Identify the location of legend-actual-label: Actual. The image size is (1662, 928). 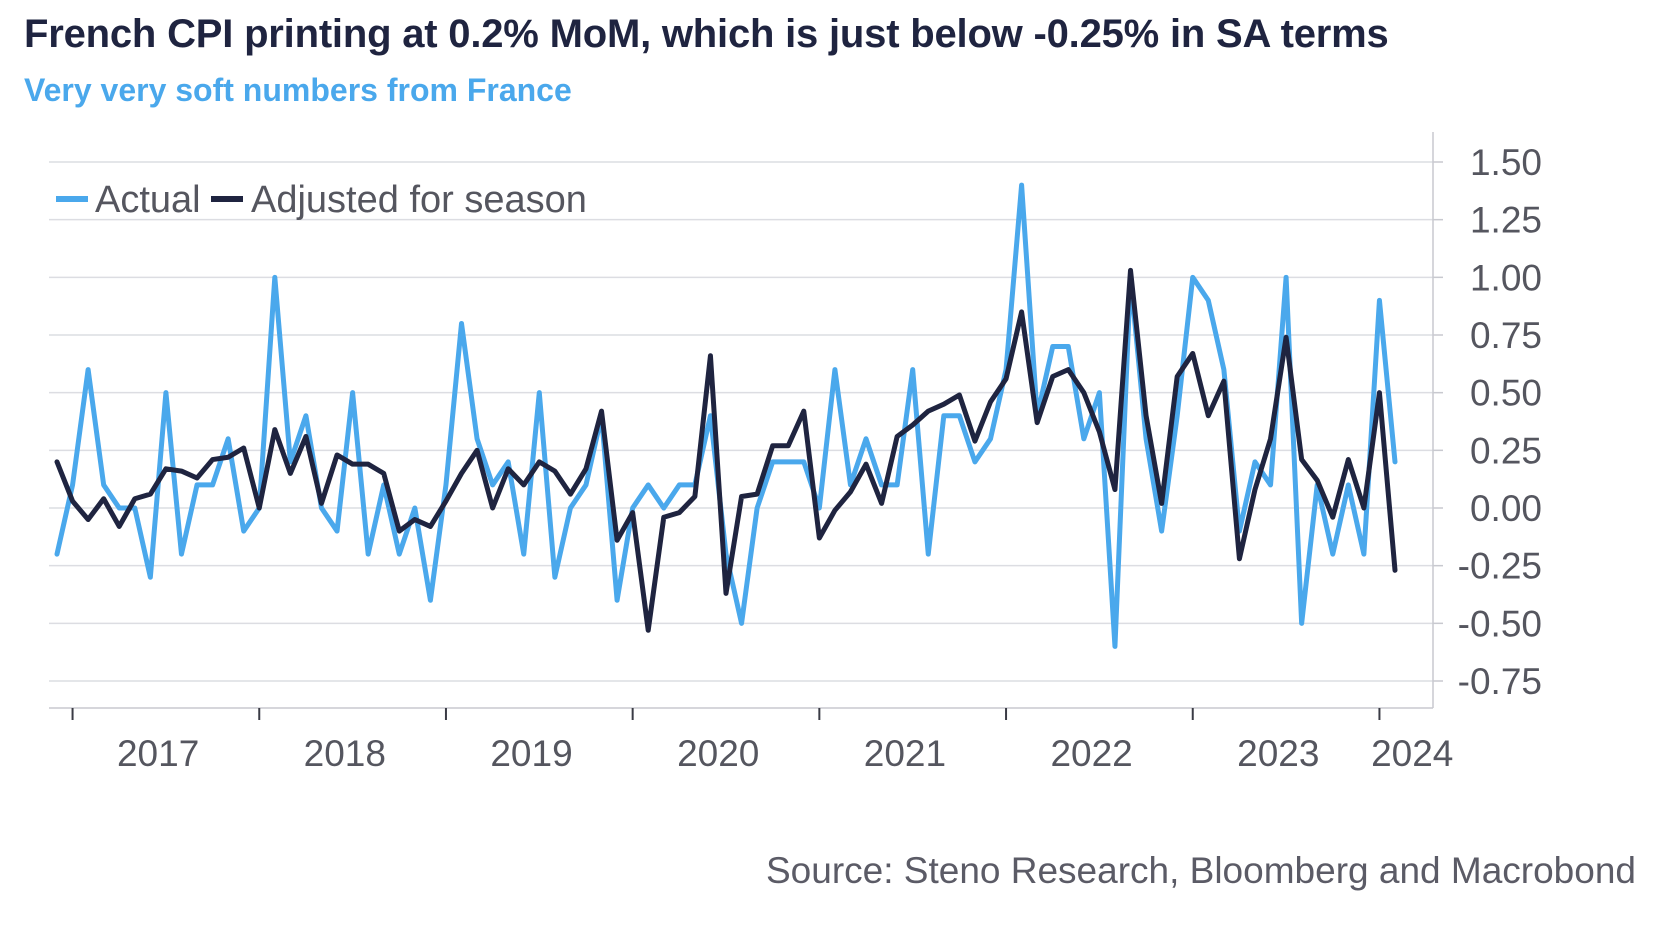
(148, 200).